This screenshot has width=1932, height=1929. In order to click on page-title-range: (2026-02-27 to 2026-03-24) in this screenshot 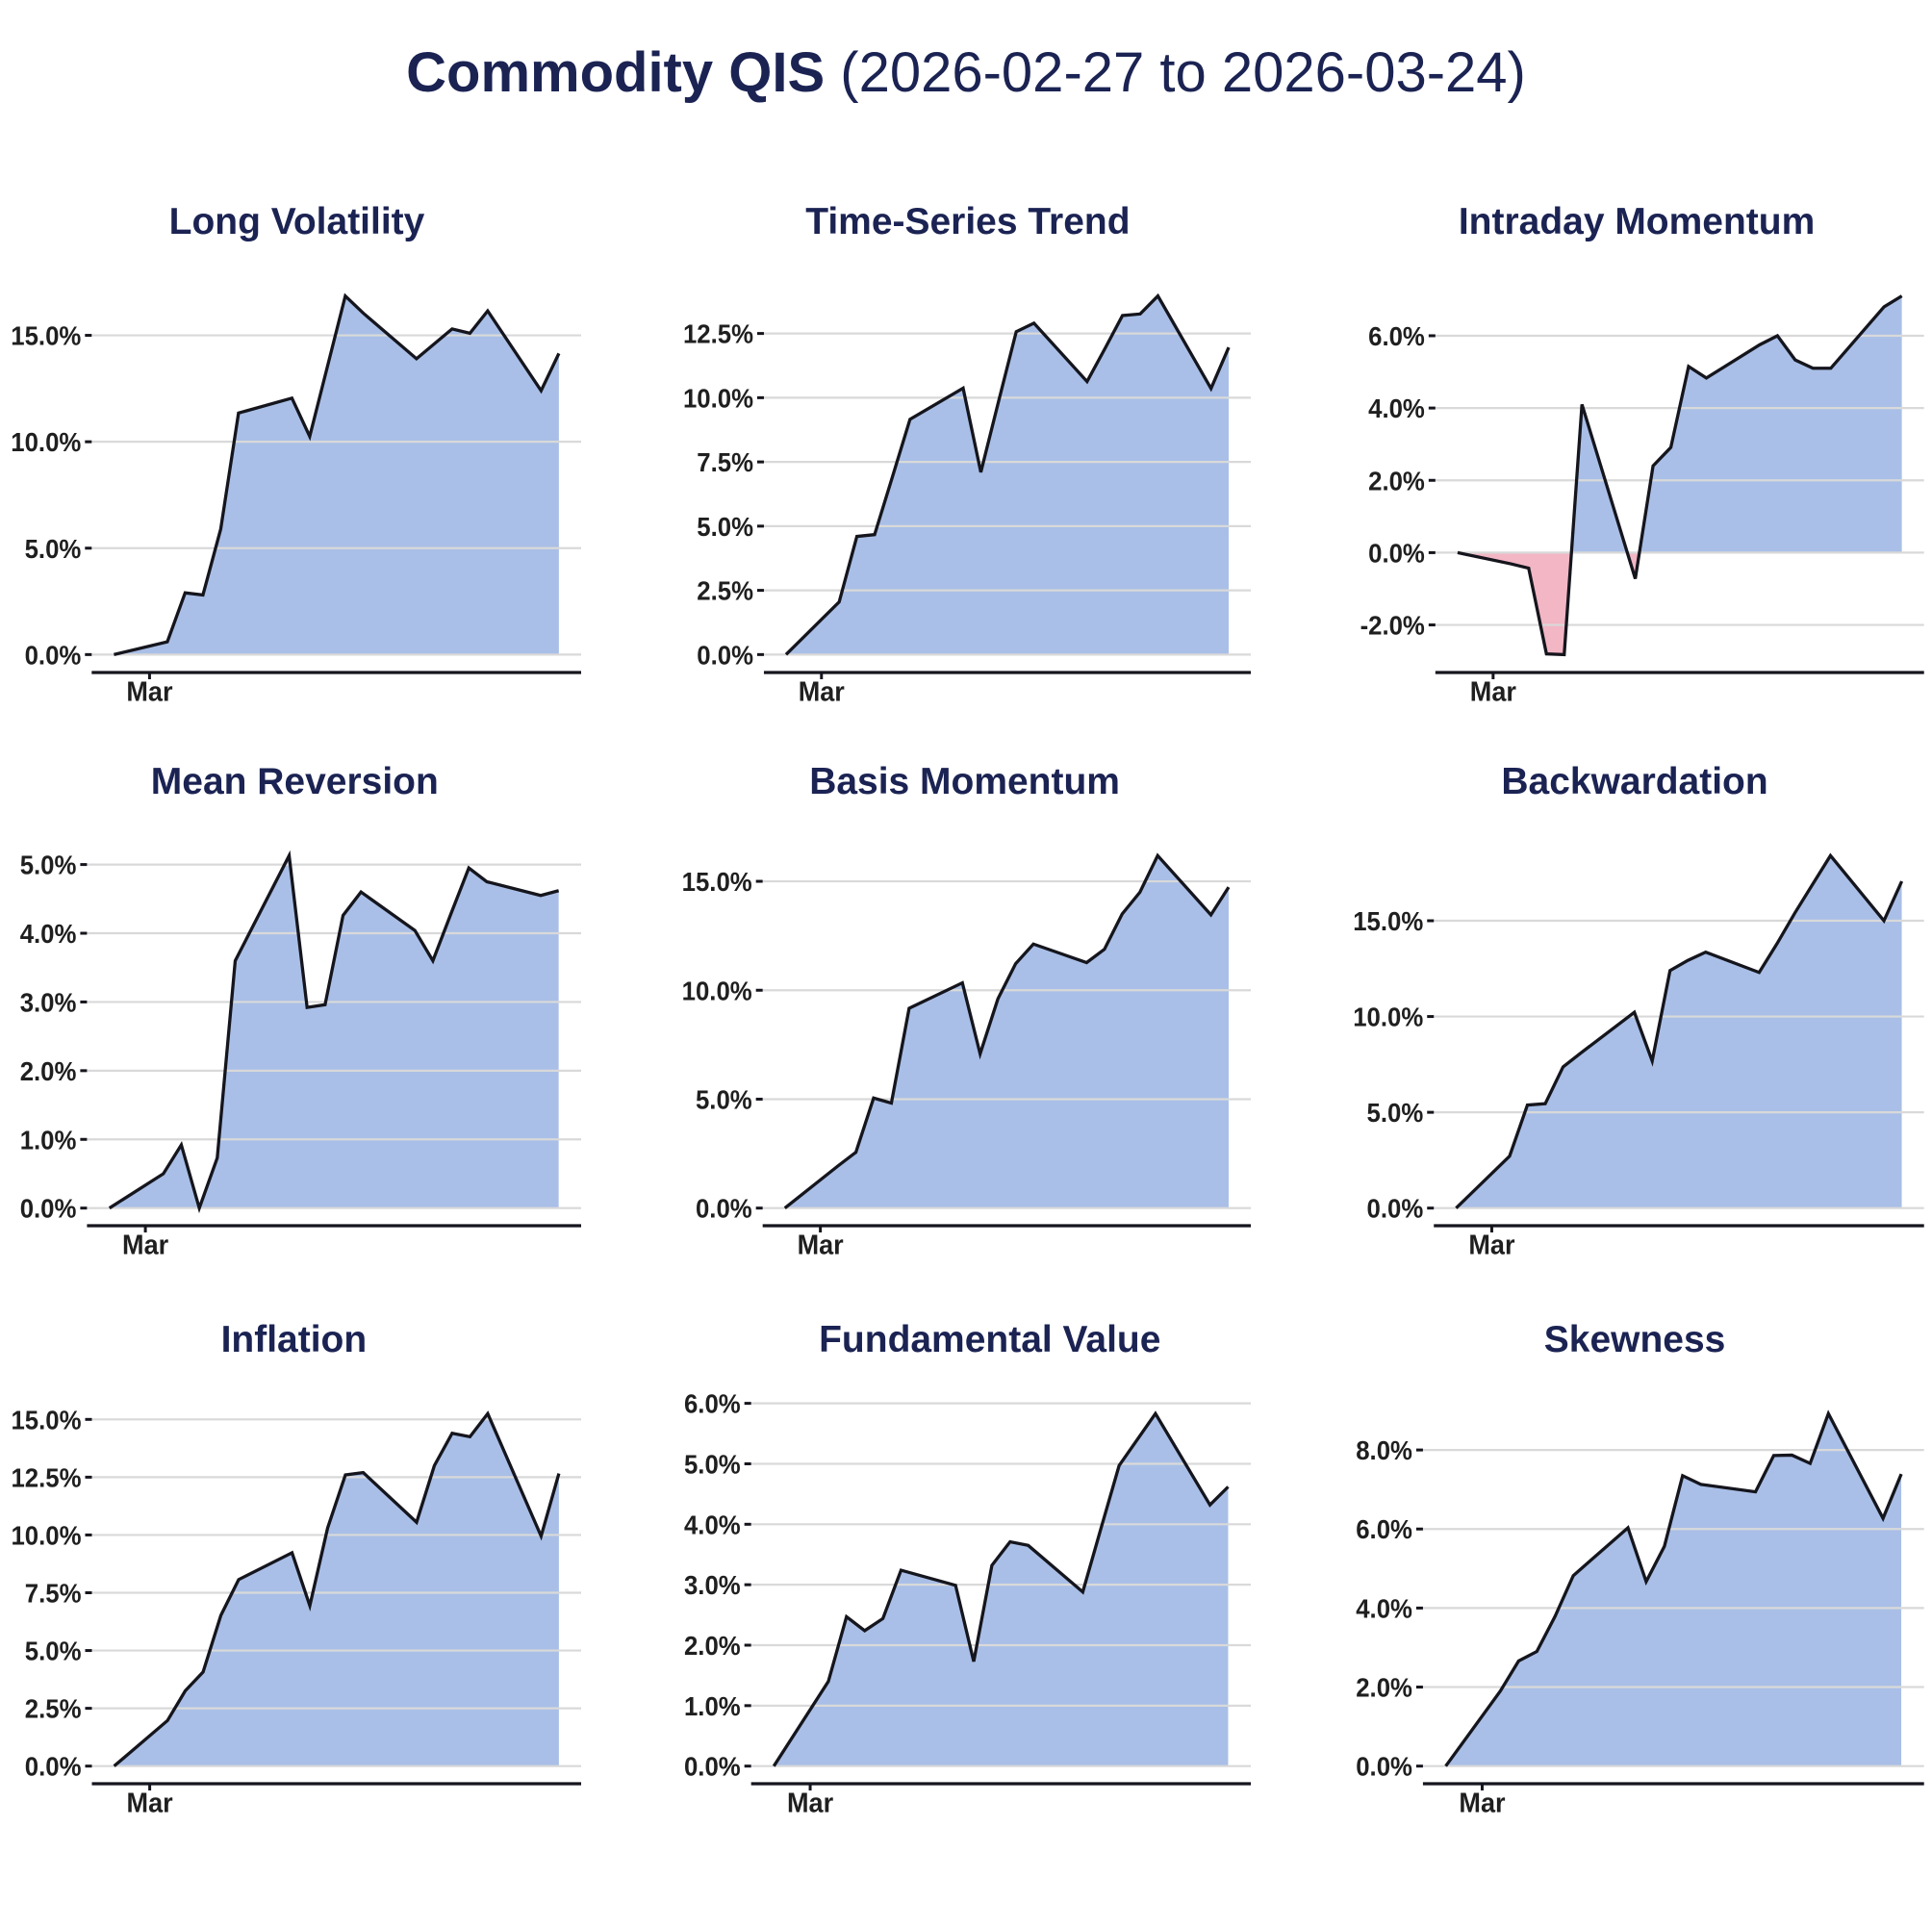, I will do `click(1175, 73)`.